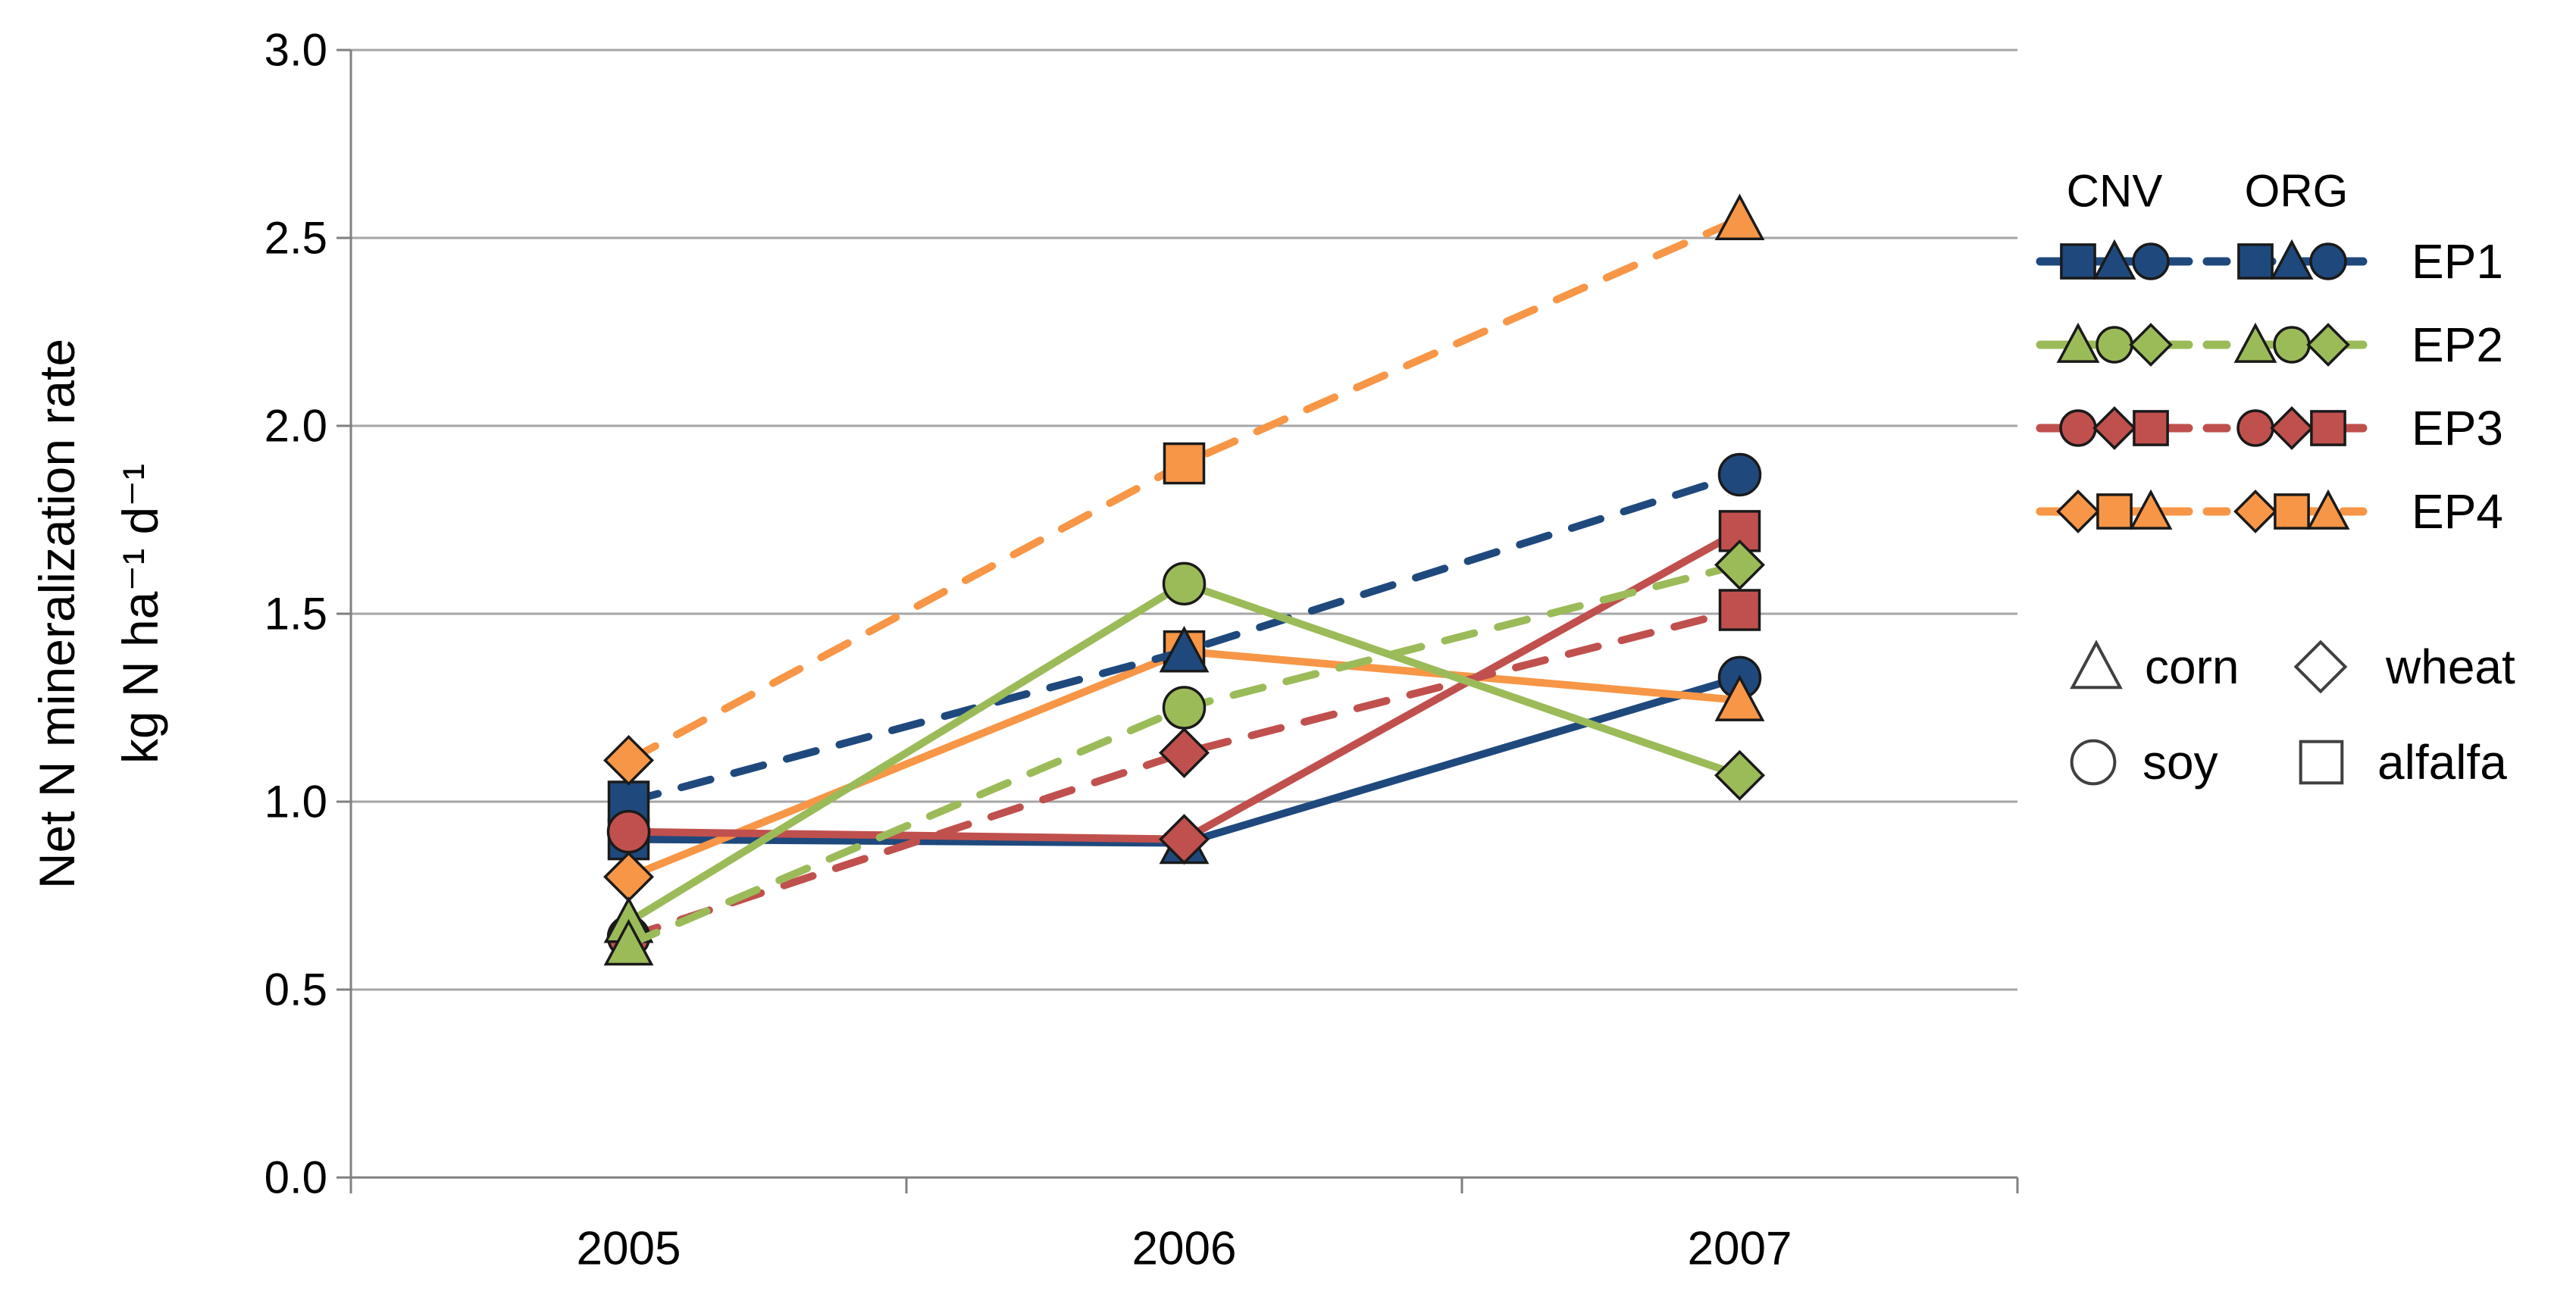 Image resolution: width=2576 pixels, height=1301 pixels. Describe the element at coordinates (295, 802) in the screenshot. I see `y-tick-label: 1.0` at that location.